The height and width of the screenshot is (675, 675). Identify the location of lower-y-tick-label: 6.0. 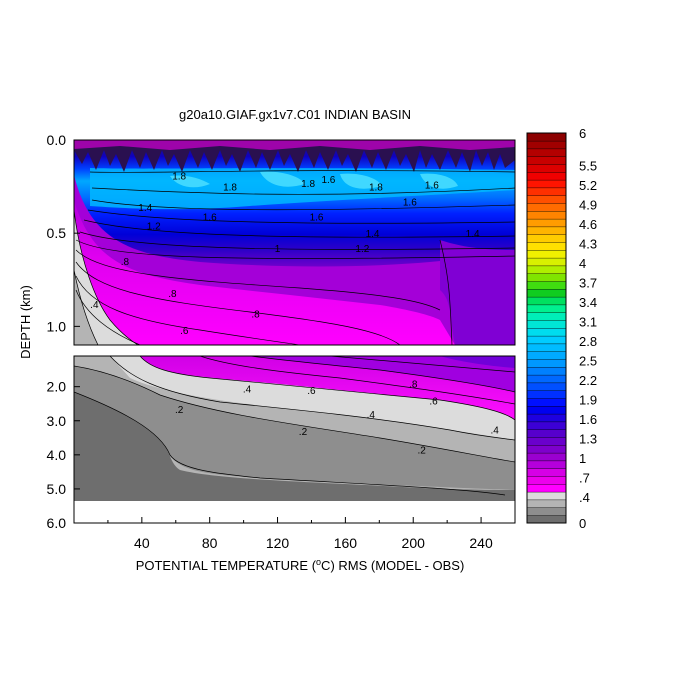
(57, 523).